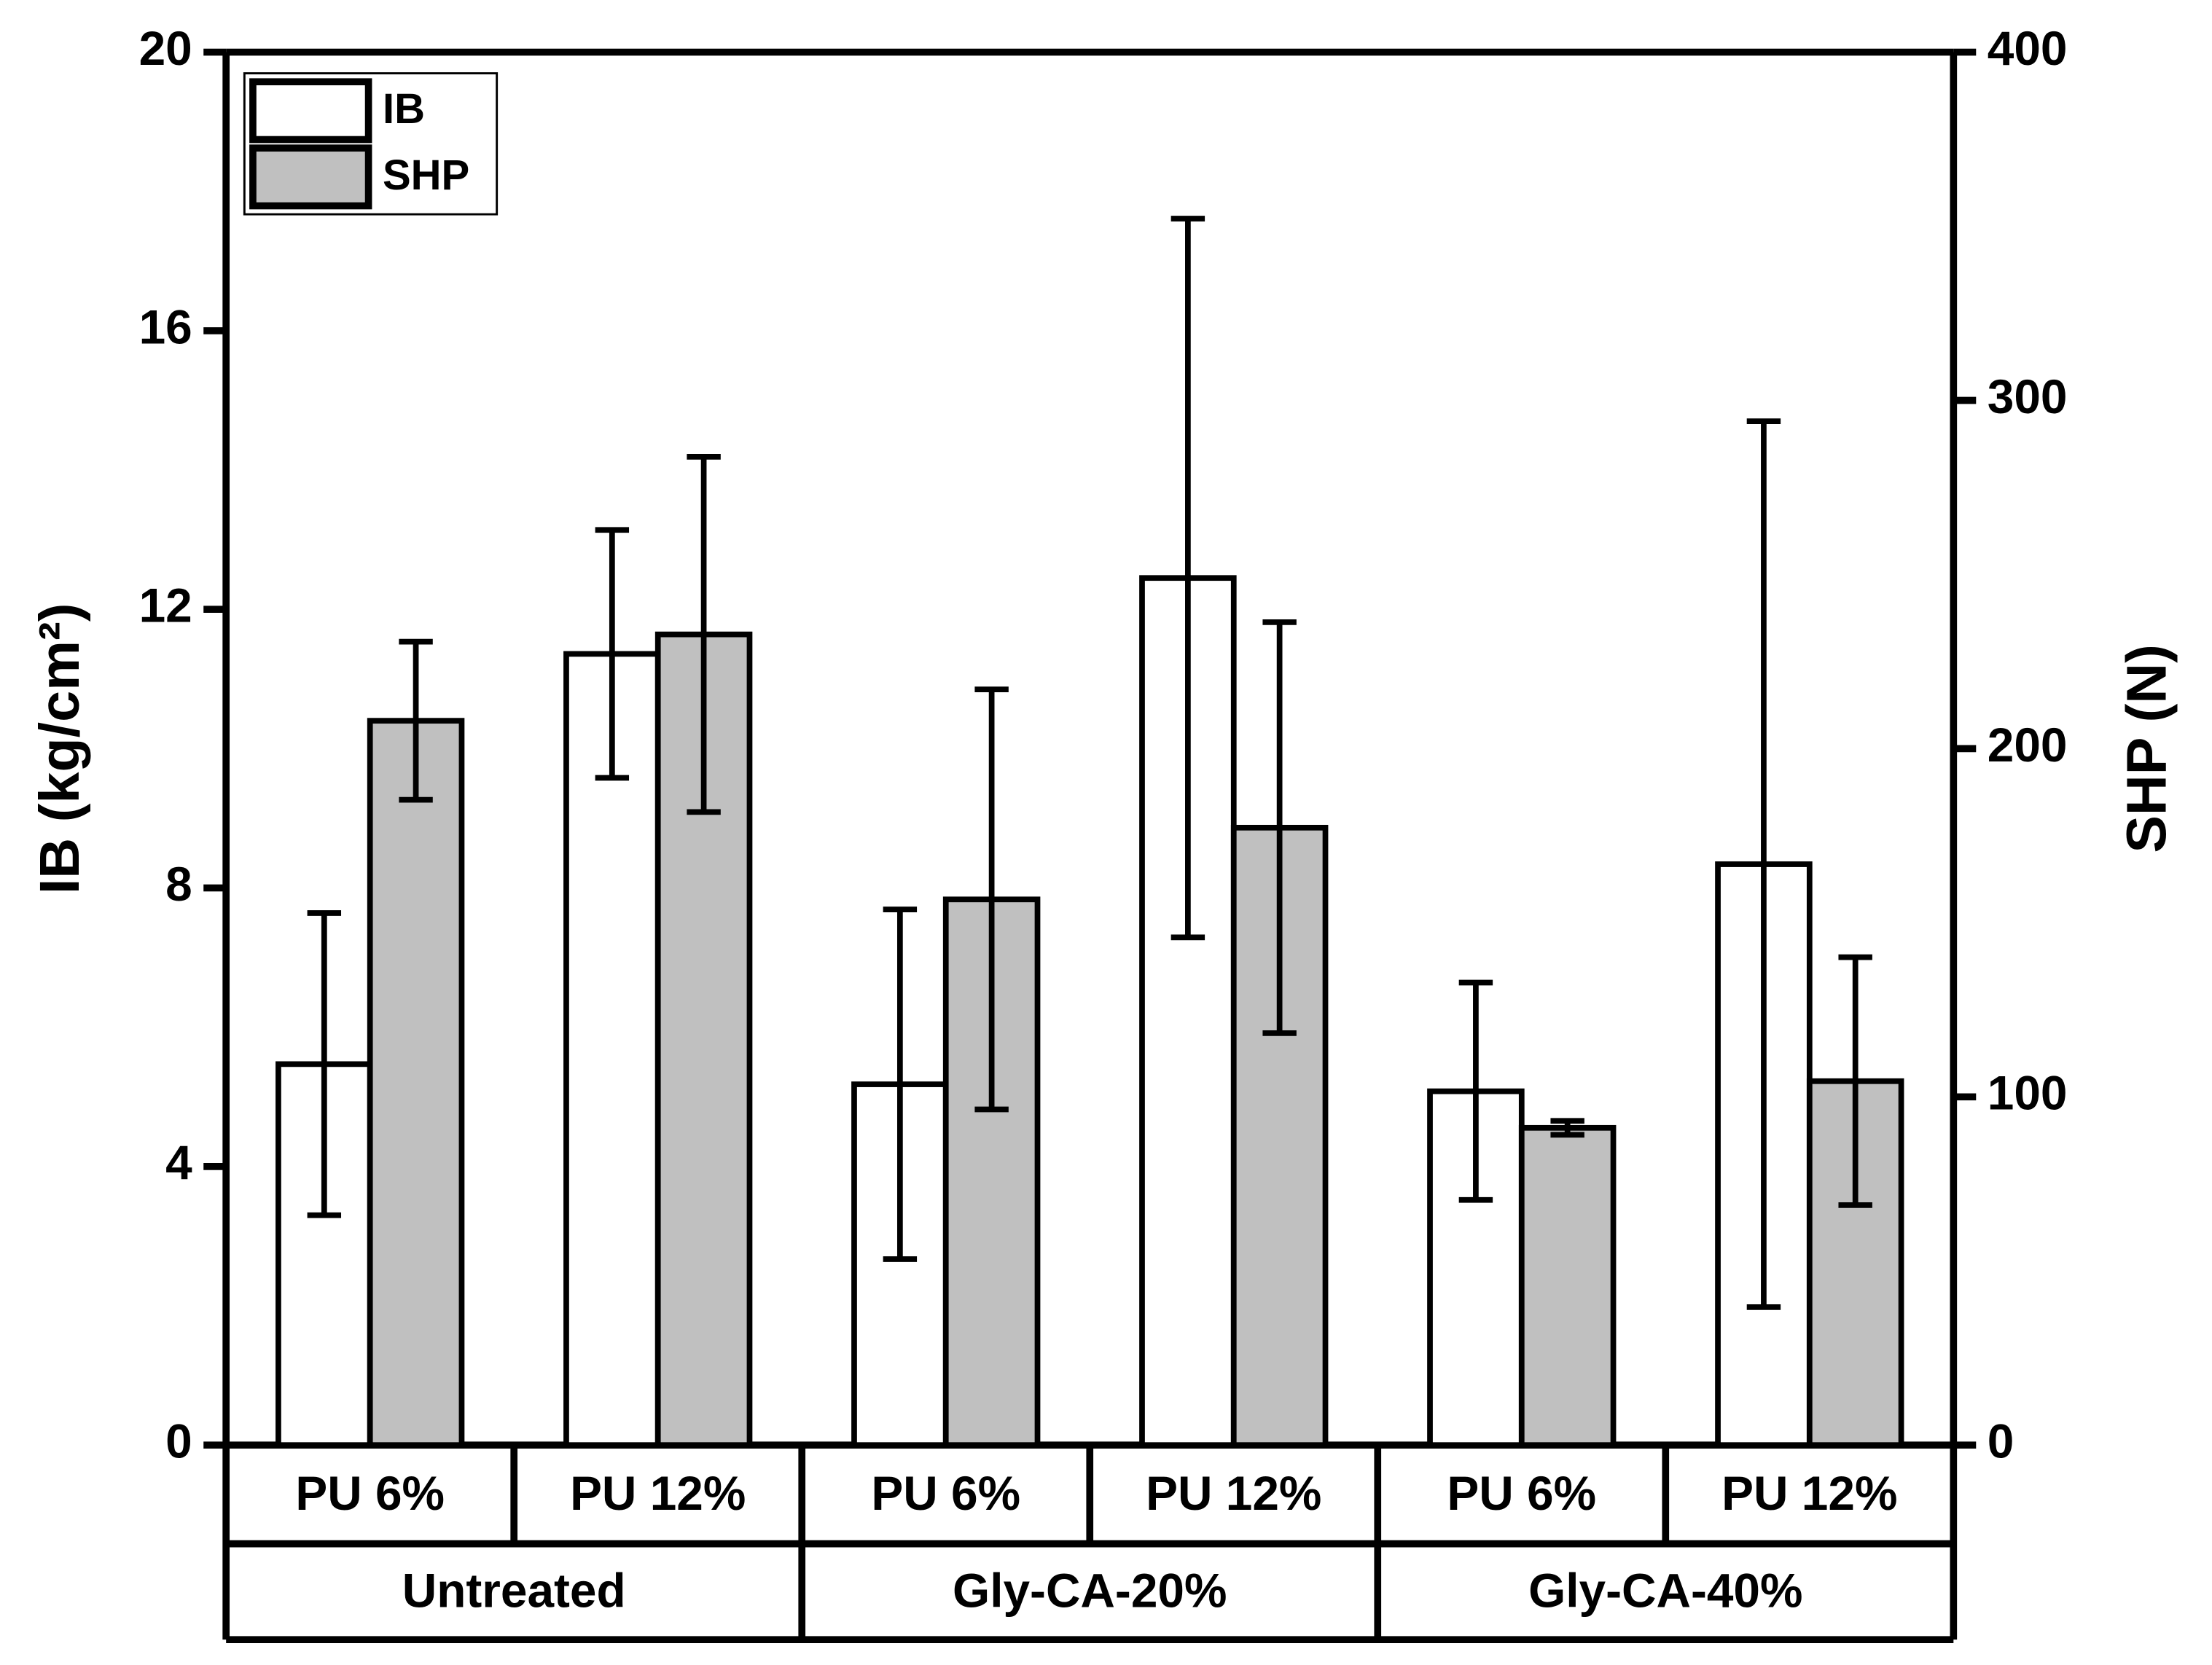 This screenshot has width=2212, height=1665. Describe the element at coordinates (179, 884) in the screenshot. I see `y-tick-label: 8` at that location.